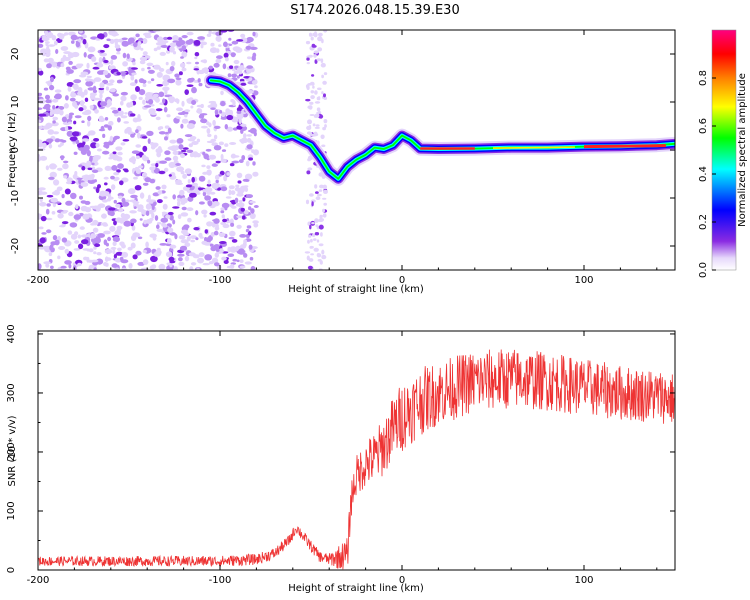 The height and width of the screenshot is (600, 750). What do you see at coordinates (12, 150) in the screenshot?
I see `spectrogram-y-label: Frequency (Hz)` at bounding box center [12, 150].